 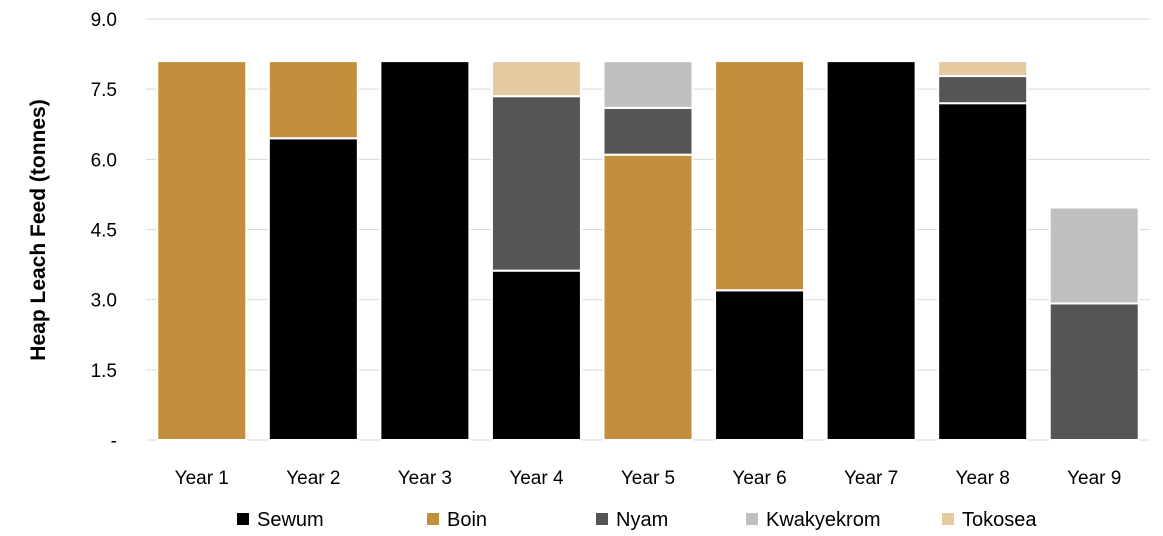 I want to click on x-tick-label: Year 8, so click(x=983, y=478).